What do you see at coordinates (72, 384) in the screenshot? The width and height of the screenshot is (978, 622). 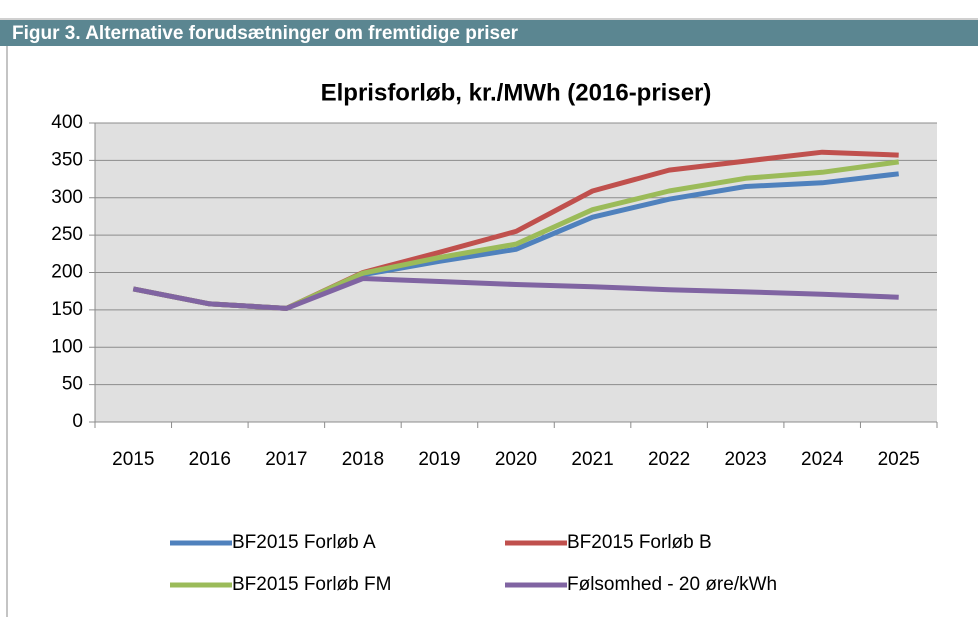 I see `y-tick-label: 50` at bounding box center [72, 384].